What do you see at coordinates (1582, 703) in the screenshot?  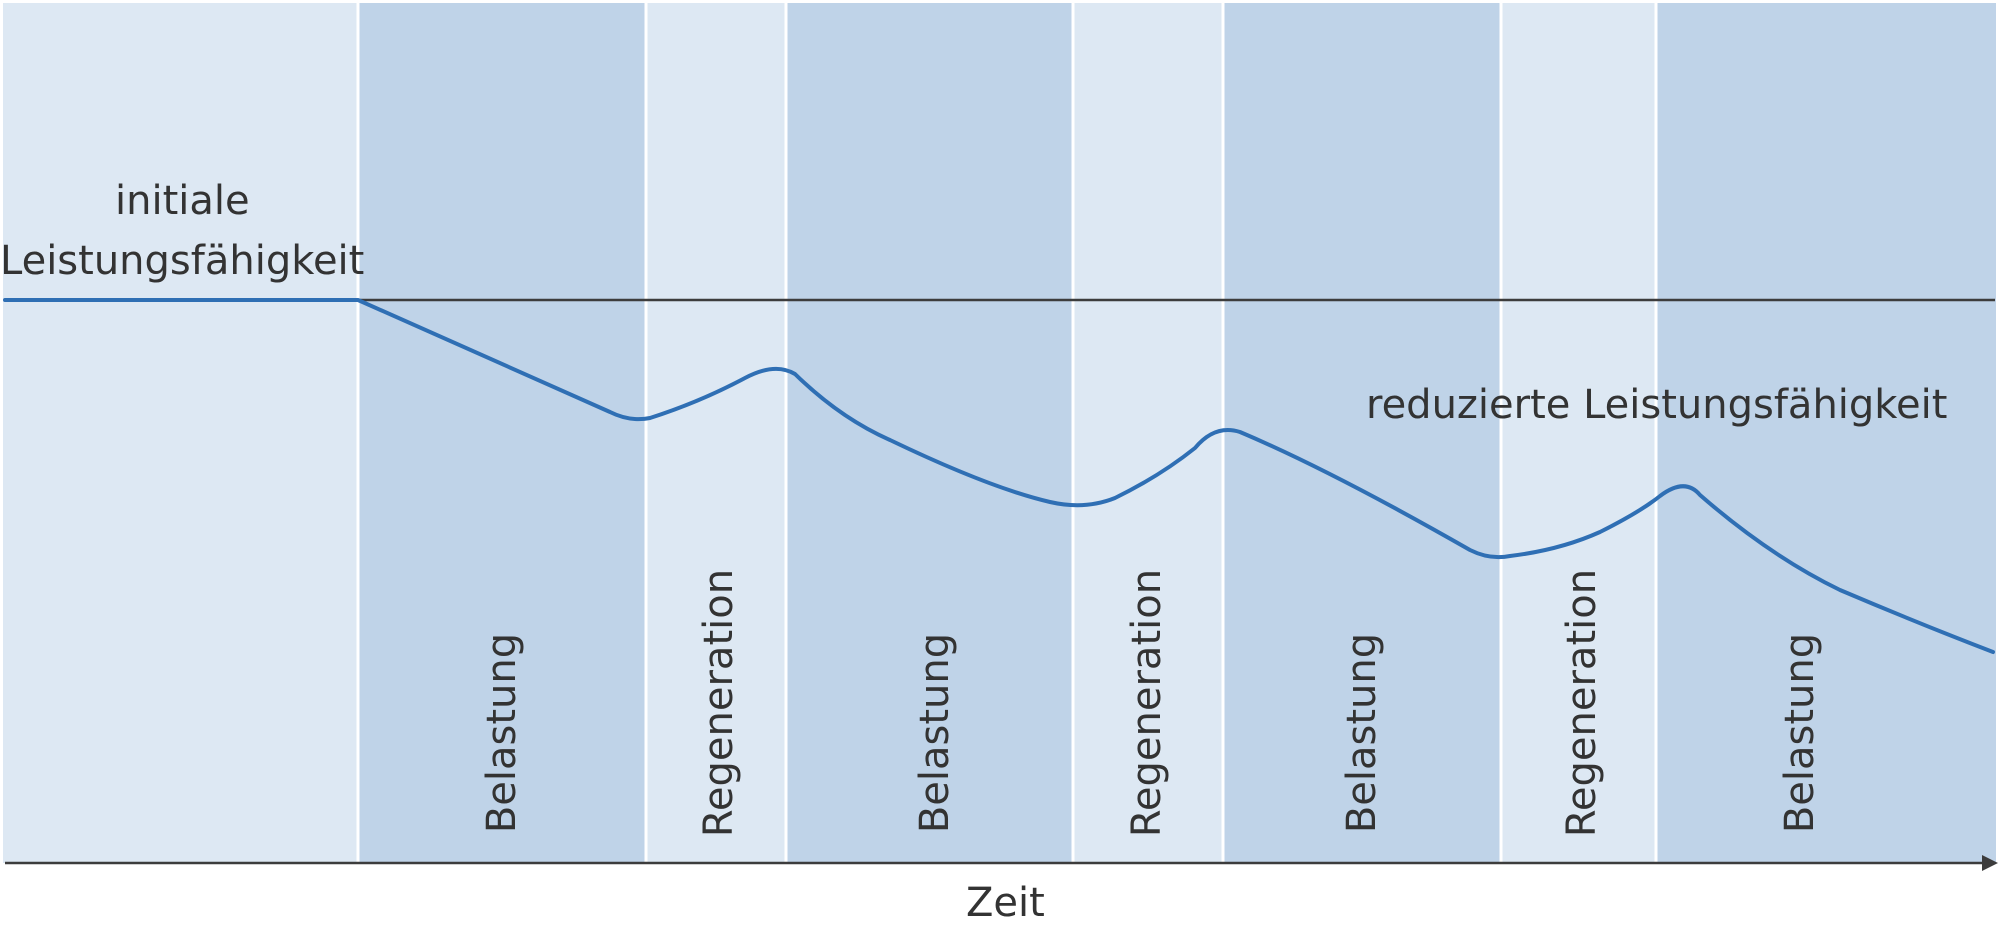 I see `phase-label-regeneration-3: Regeneration` at bounding box center [1582, 703].